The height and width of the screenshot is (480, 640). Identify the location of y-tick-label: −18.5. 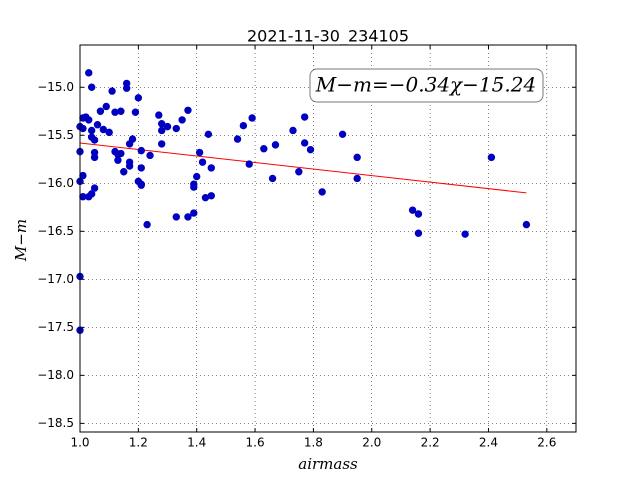
(55, 423).